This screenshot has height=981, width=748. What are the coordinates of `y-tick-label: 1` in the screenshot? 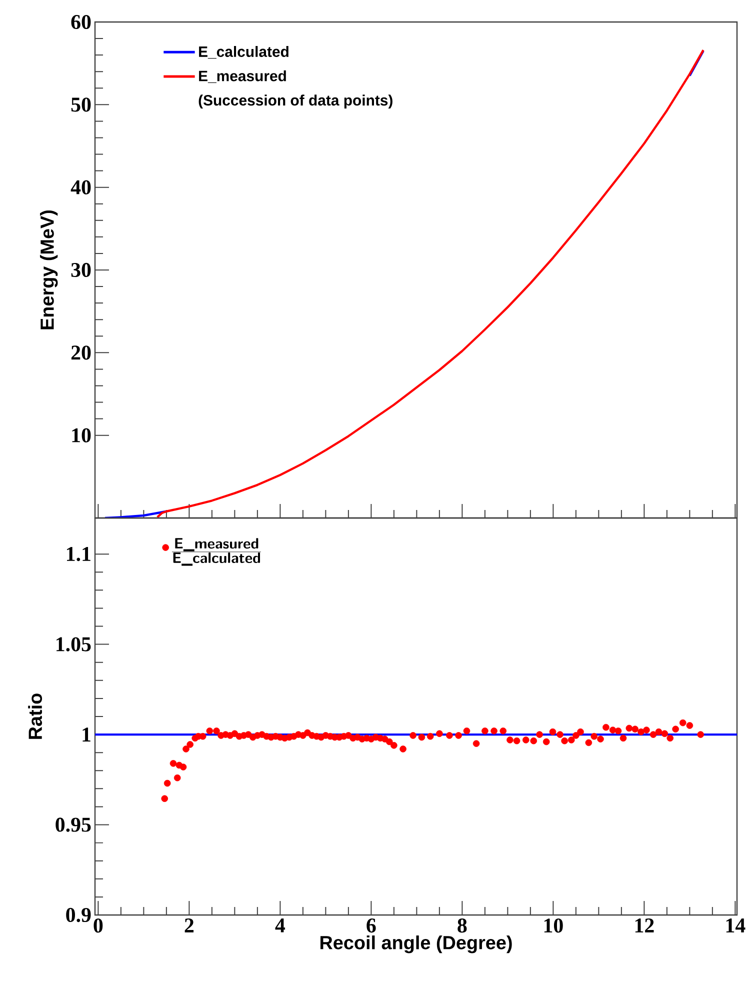 It's located at (86, 735).